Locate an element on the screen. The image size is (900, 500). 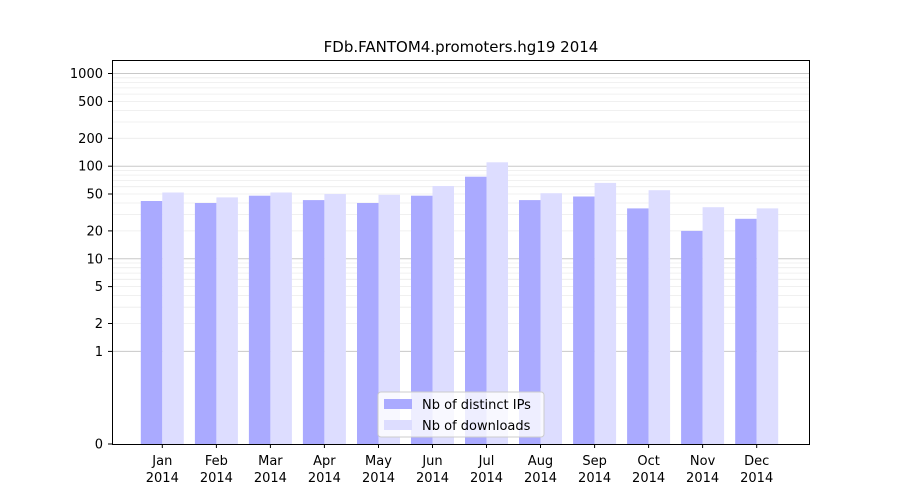
legend-label: Nb of downloads is located at coordinates (476, 426).